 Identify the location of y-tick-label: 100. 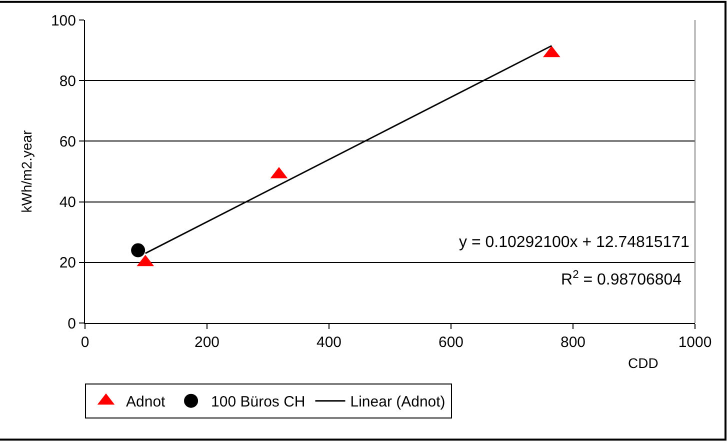
(63, 21).